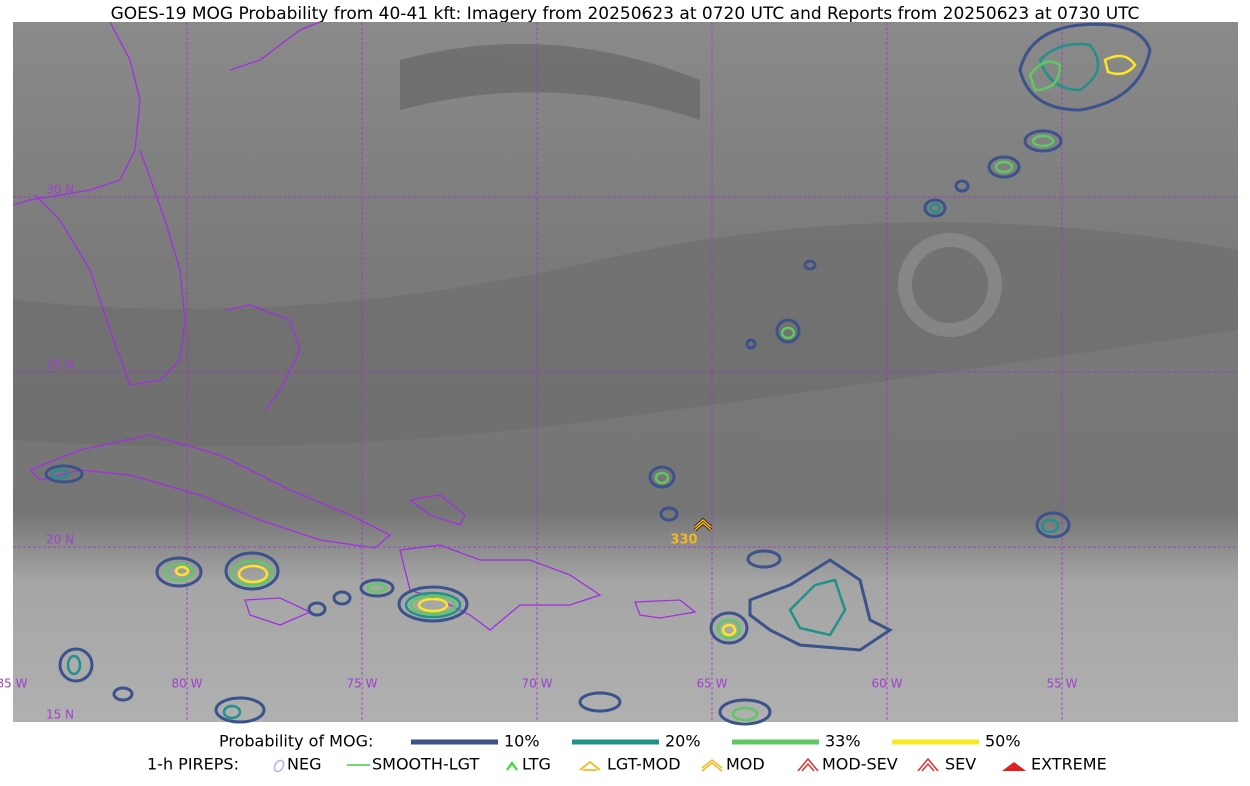 This screenshot has height=786, width=1250. I want to click on lon-labels: 85 W 80 W 75 W 70 W 65 W 60 W 55 W, so click(539, 684).